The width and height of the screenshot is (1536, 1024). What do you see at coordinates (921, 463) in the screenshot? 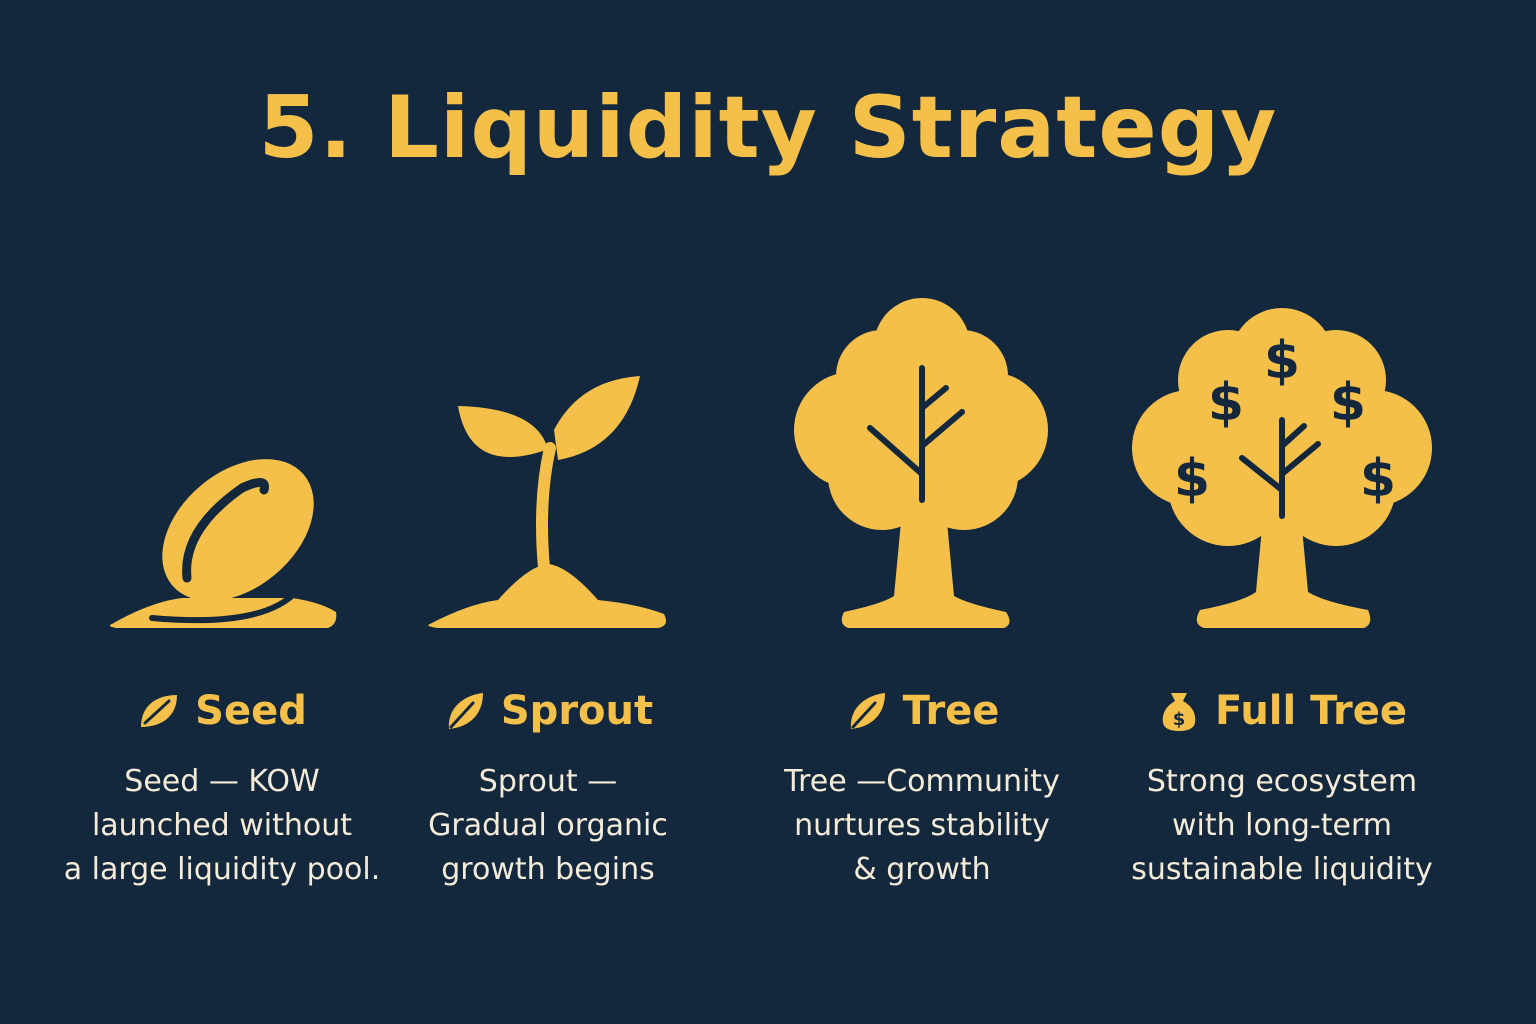
I see `tree-illustration` at bounding box center [921, 463].